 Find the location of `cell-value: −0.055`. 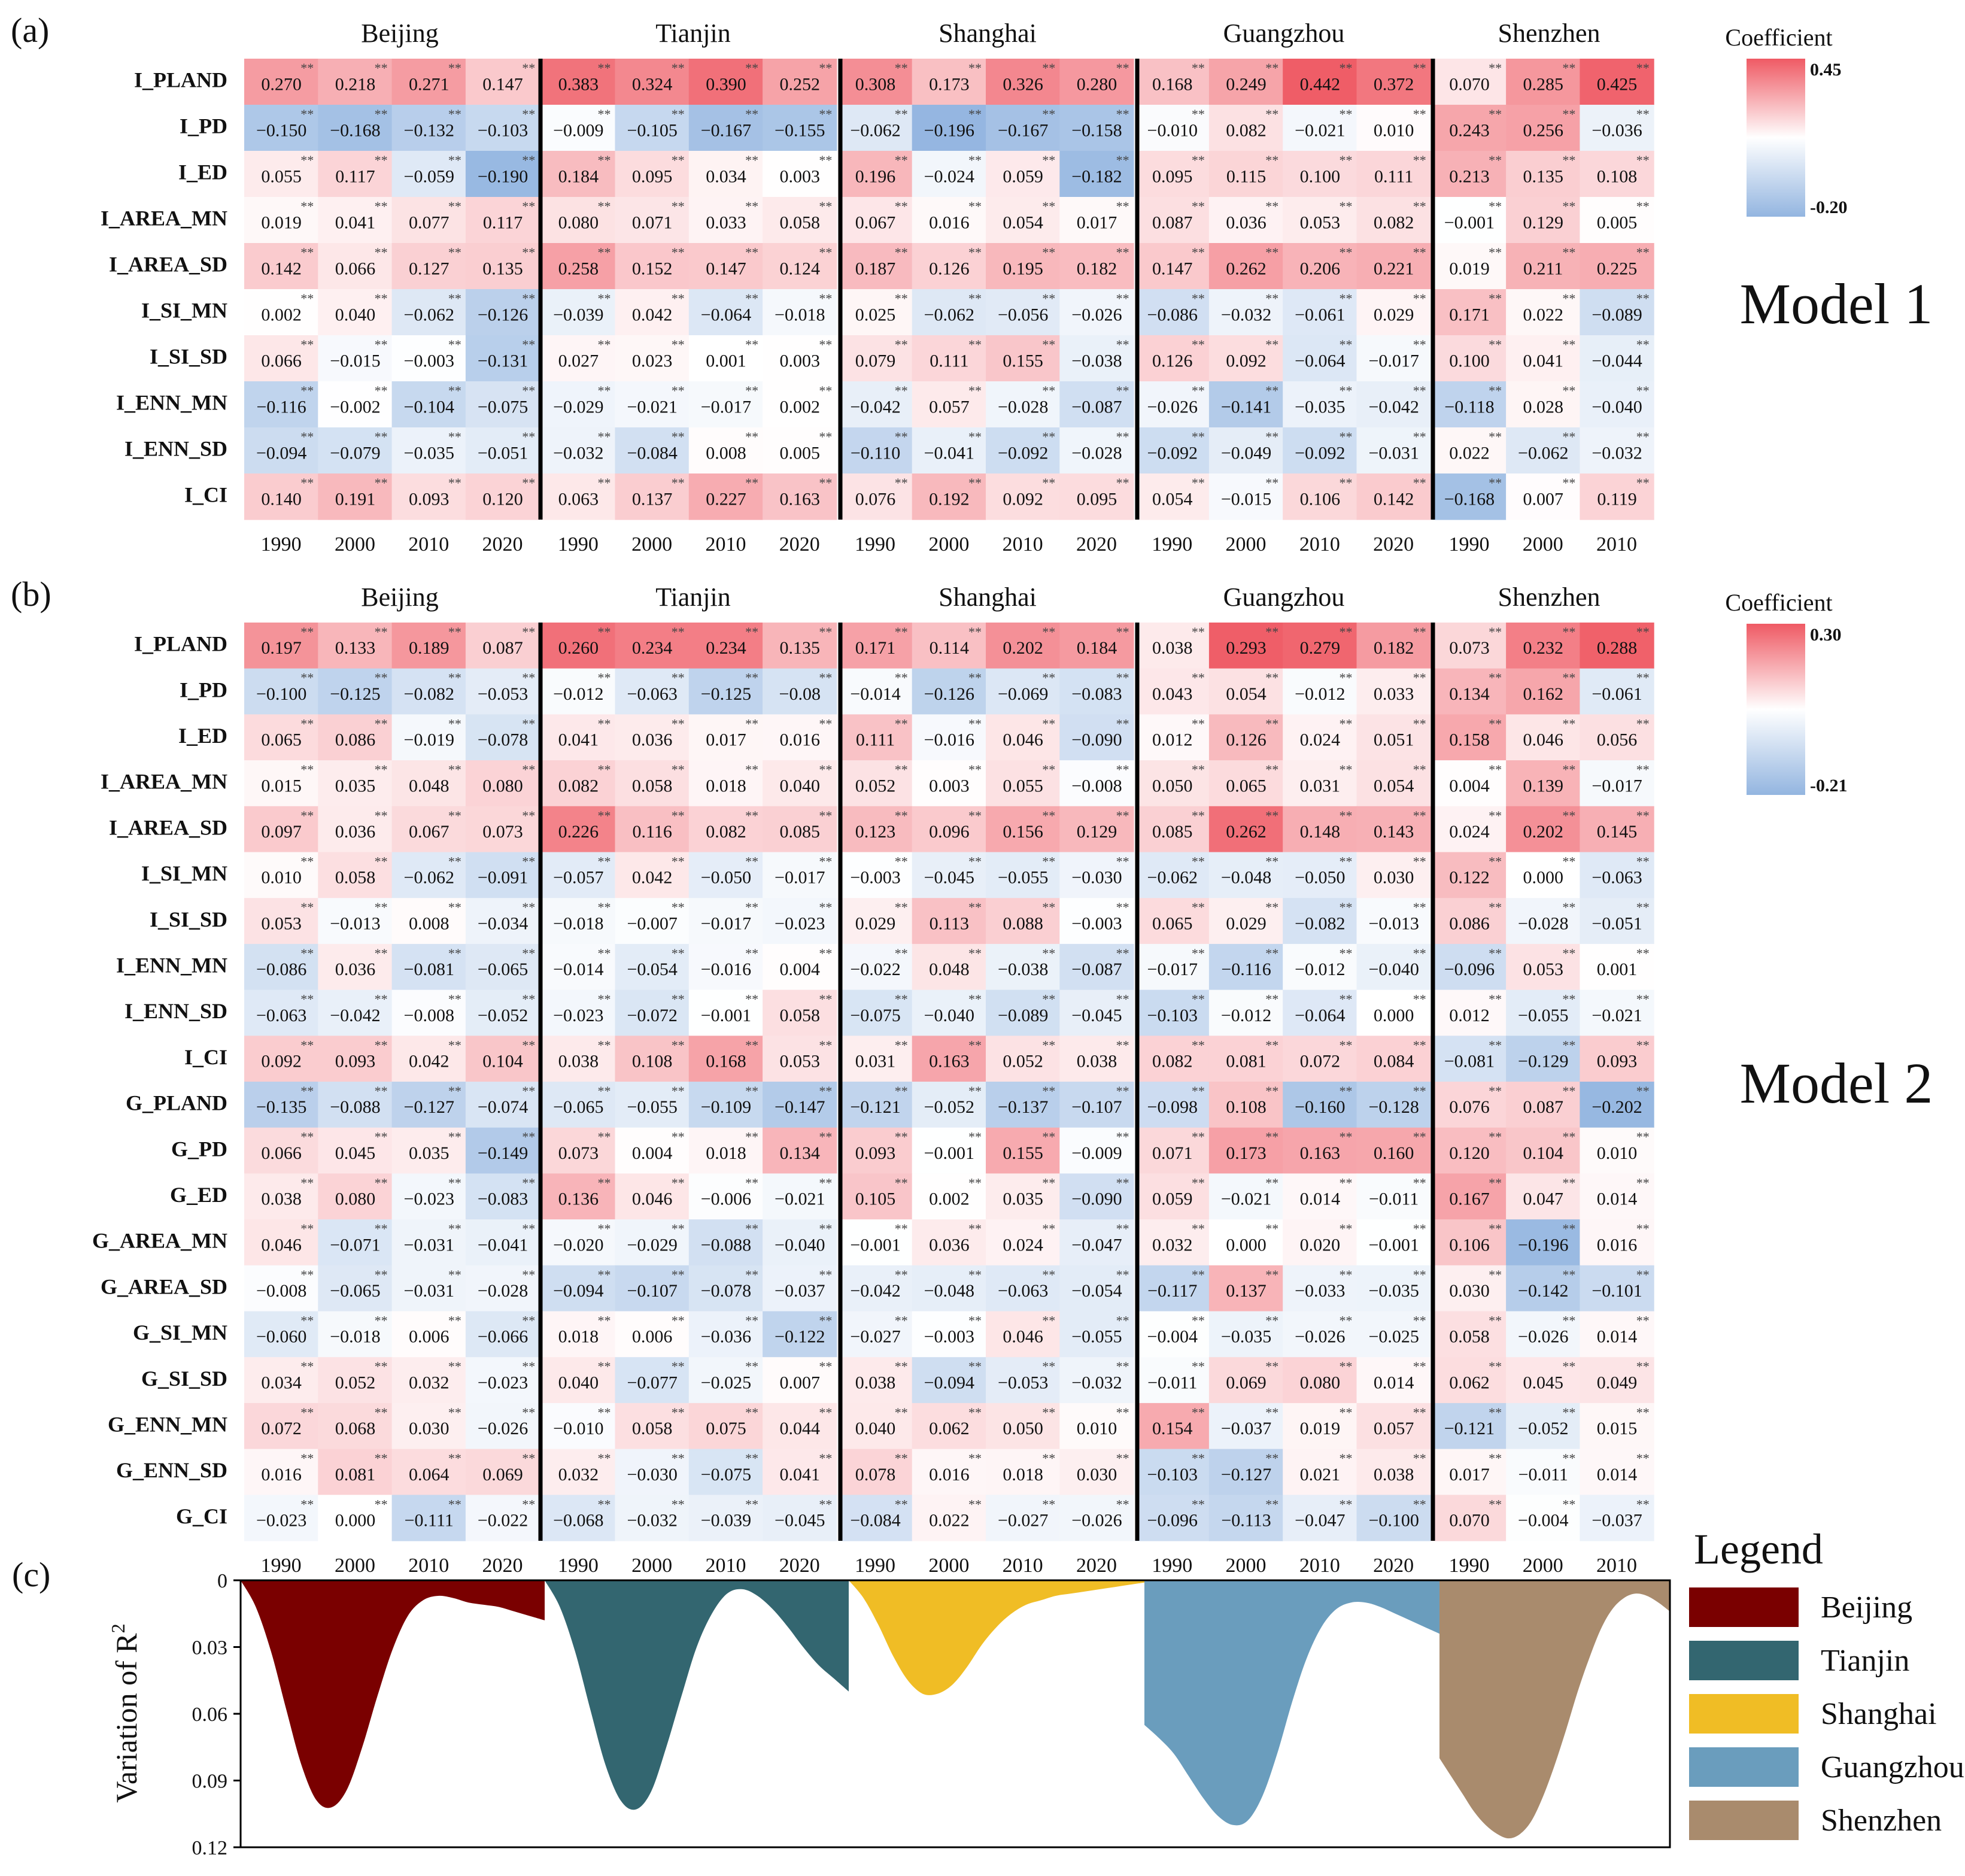

cell-value: −0.055 is located at coordinates (1023, 878).